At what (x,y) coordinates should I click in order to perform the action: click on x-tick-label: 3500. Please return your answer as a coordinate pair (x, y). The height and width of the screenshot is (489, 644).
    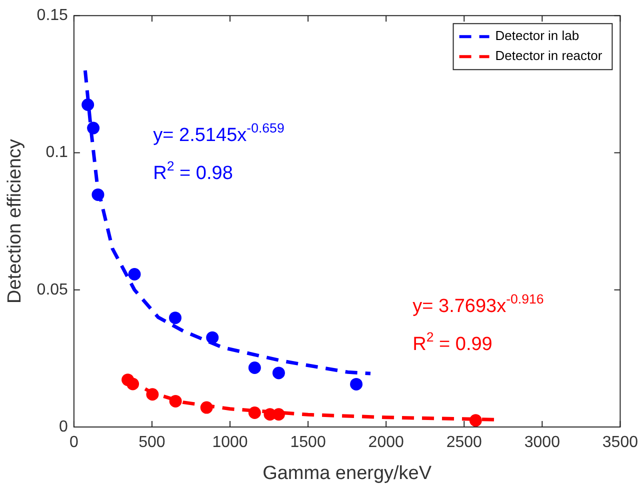
    Looking at the image, I should click on (620, 443).